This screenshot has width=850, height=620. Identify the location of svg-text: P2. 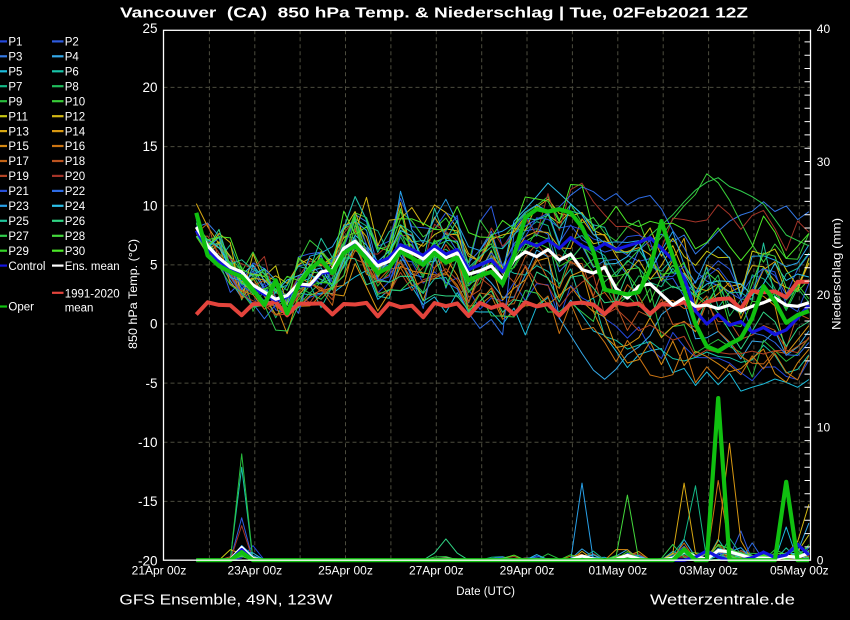
(72, 43).